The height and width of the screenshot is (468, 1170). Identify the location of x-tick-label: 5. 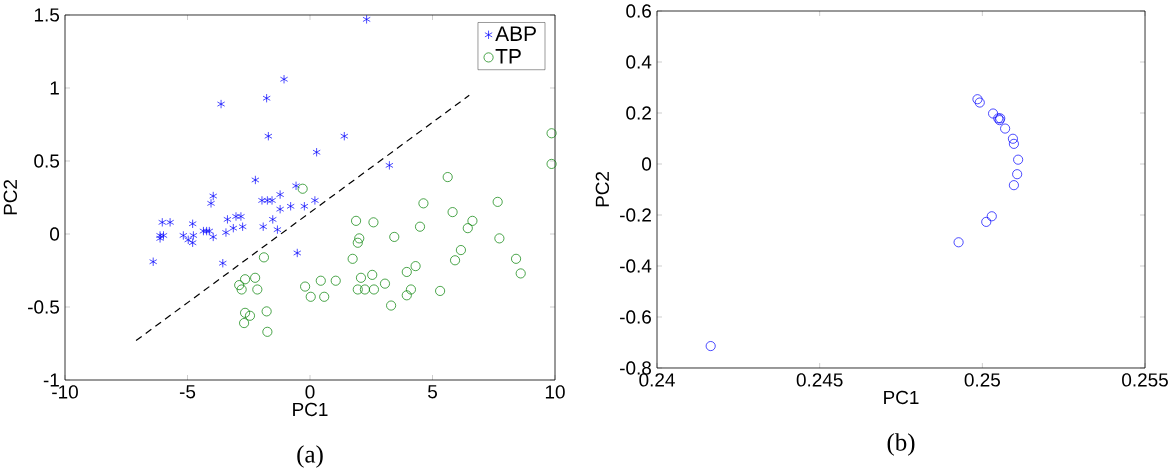
(432, 392).